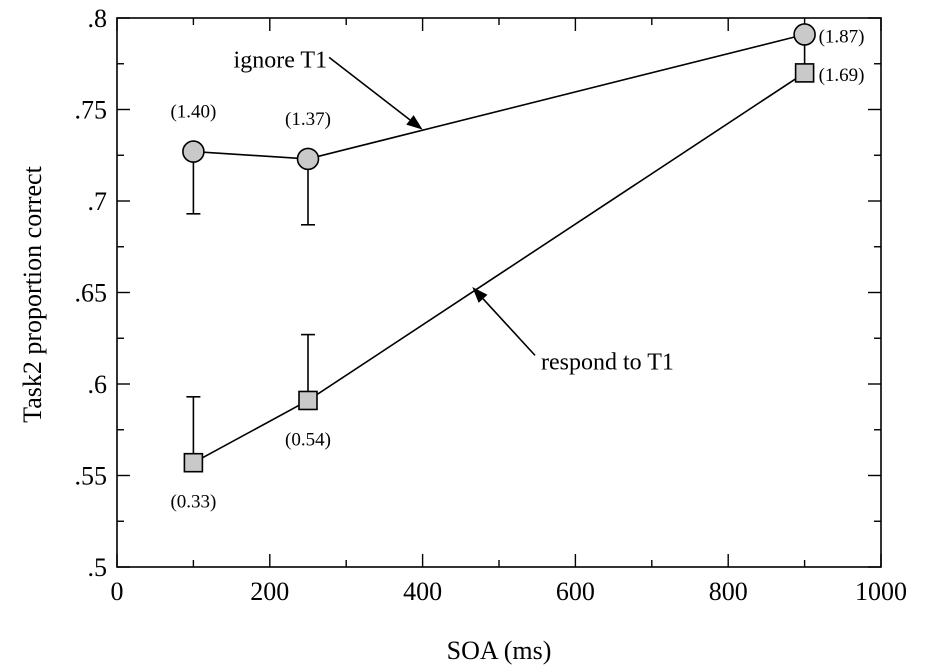  What do you see at coordinates (98, 201) in the screenshot?
I see `y-tick-label: .7` at bounding box center [98, 201].